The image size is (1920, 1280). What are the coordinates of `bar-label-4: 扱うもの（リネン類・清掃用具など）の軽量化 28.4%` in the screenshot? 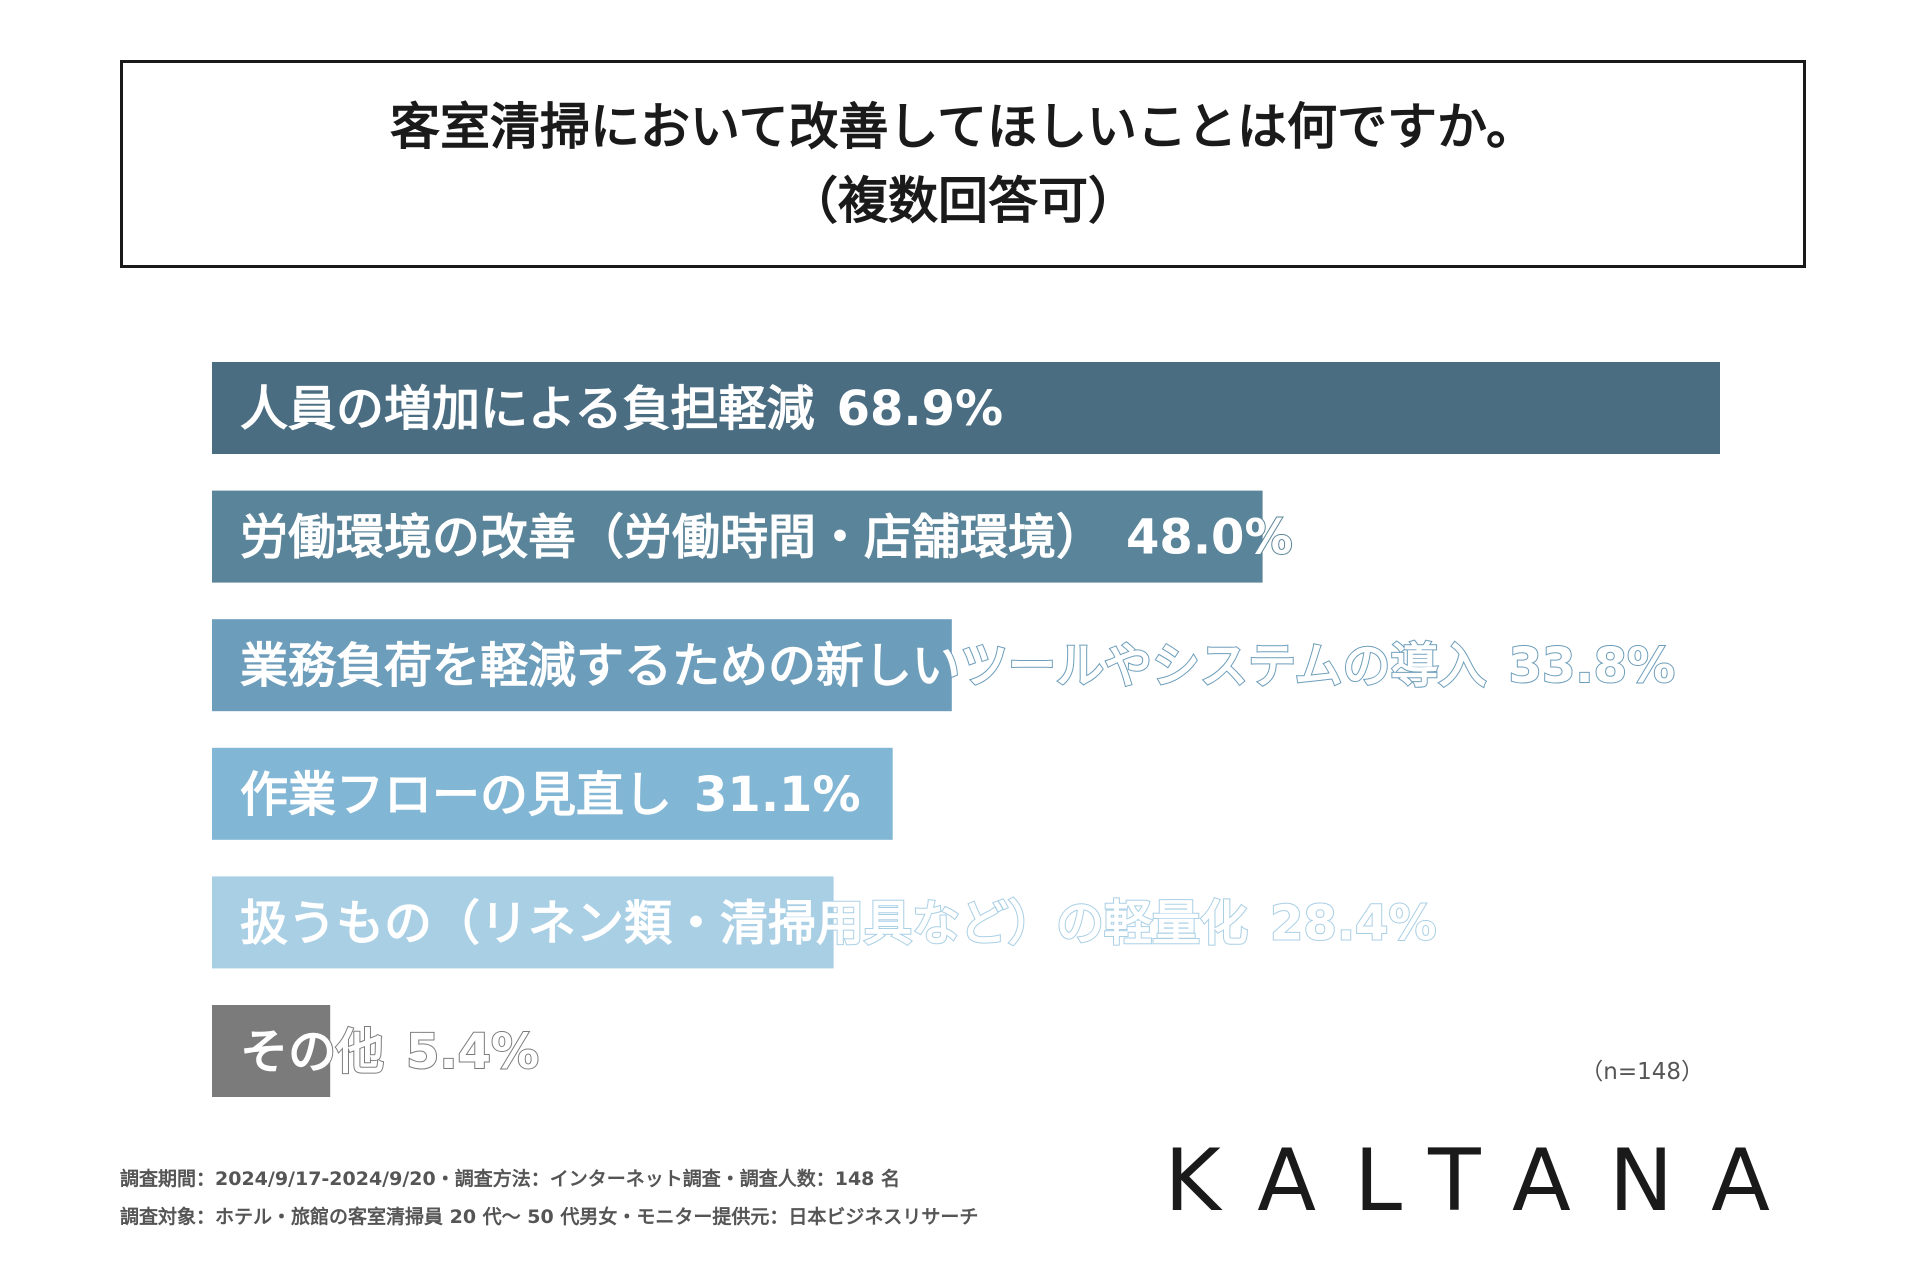 It's located at (838, 923).